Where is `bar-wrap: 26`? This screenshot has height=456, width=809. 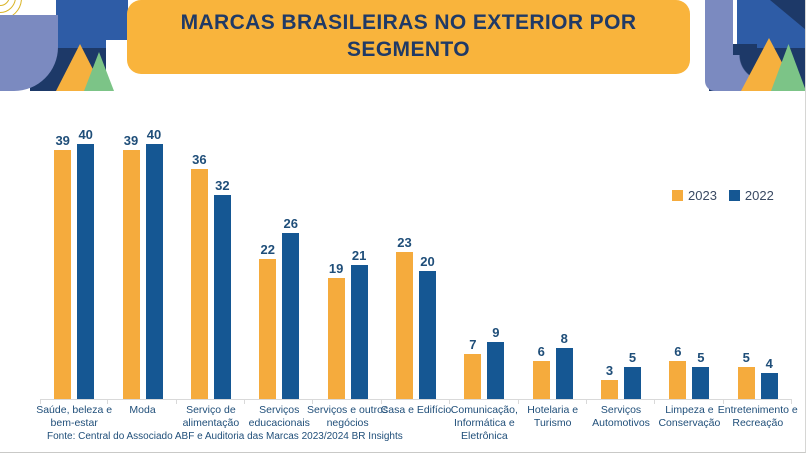
bar-wrap: 26 is located at coordinates (291, 307).